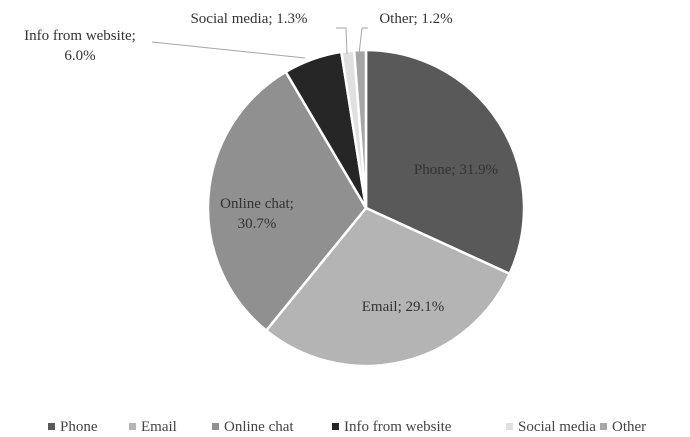 The width and height of the screenshot is (690, 437). I want to click on pie-slice-email, so click(388, 287).